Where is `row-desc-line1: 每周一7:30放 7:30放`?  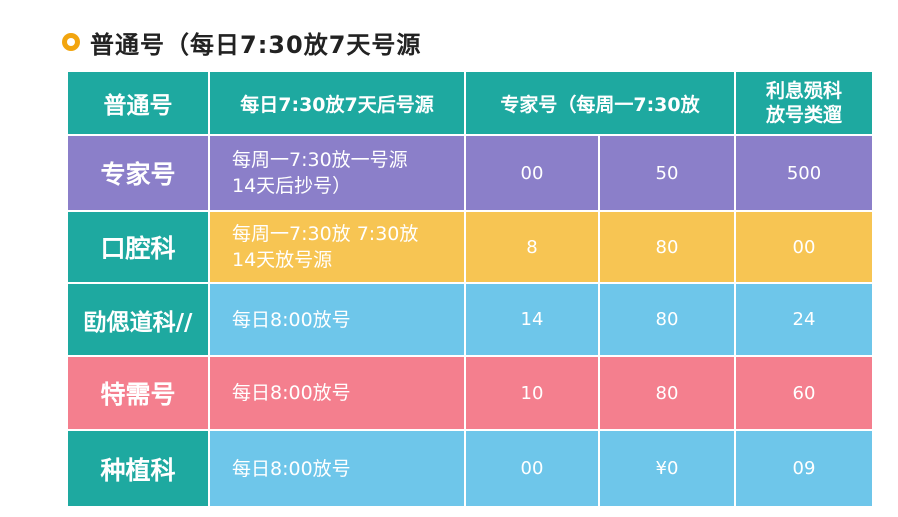
row-desc-line1: 每周一7:30放 7:30放 is located at coordinates (325, 234).